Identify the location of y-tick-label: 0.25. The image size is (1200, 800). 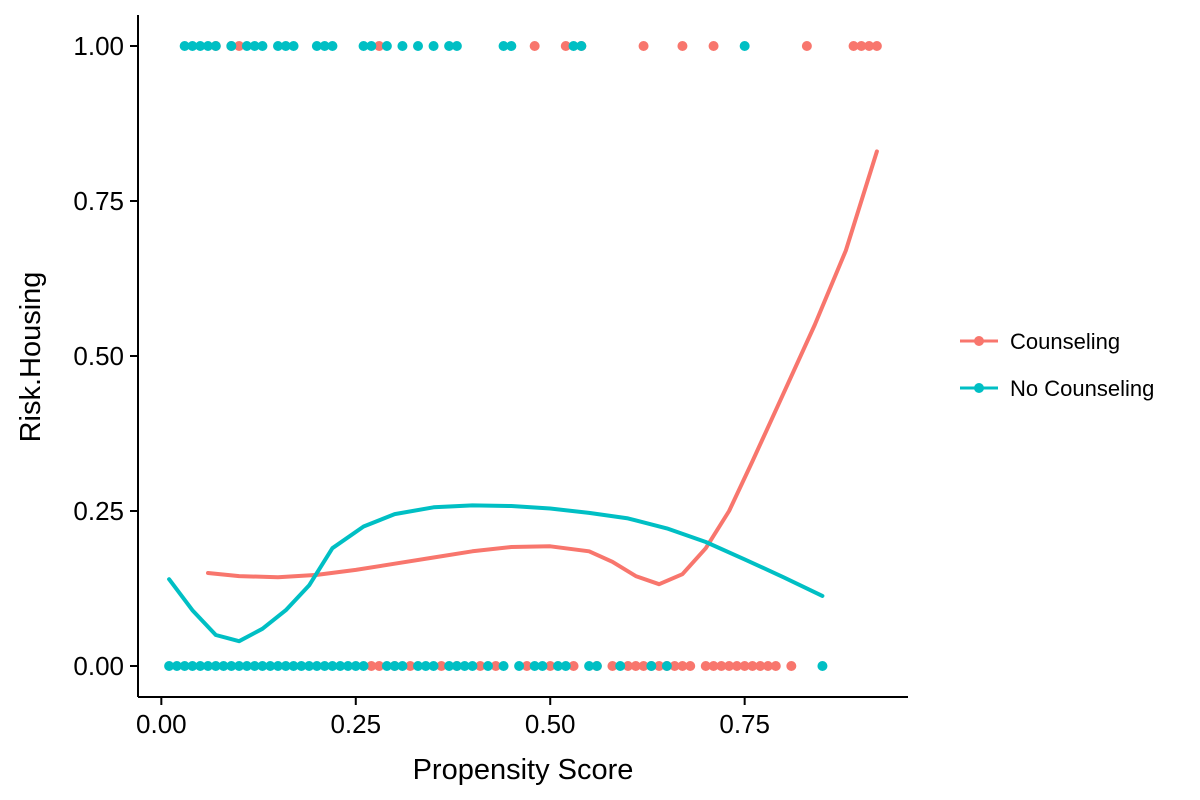
(98, 511).